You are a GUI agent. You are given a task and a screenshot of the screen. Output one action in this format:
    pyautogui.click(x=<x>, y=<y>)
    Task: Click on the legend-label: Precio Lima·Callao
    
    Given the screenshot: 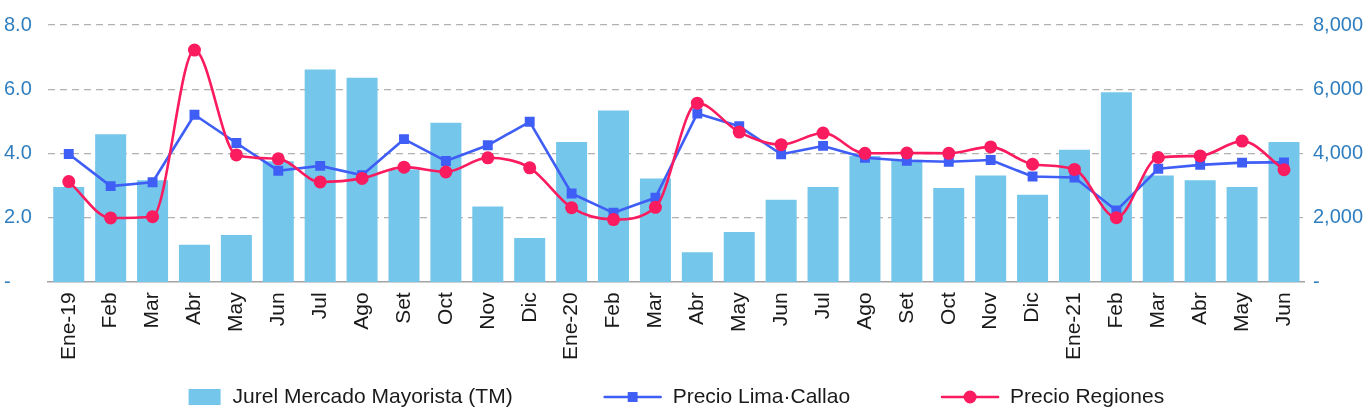 What is the action you would take?
    pyautogui.click(x=761, y=395)
    